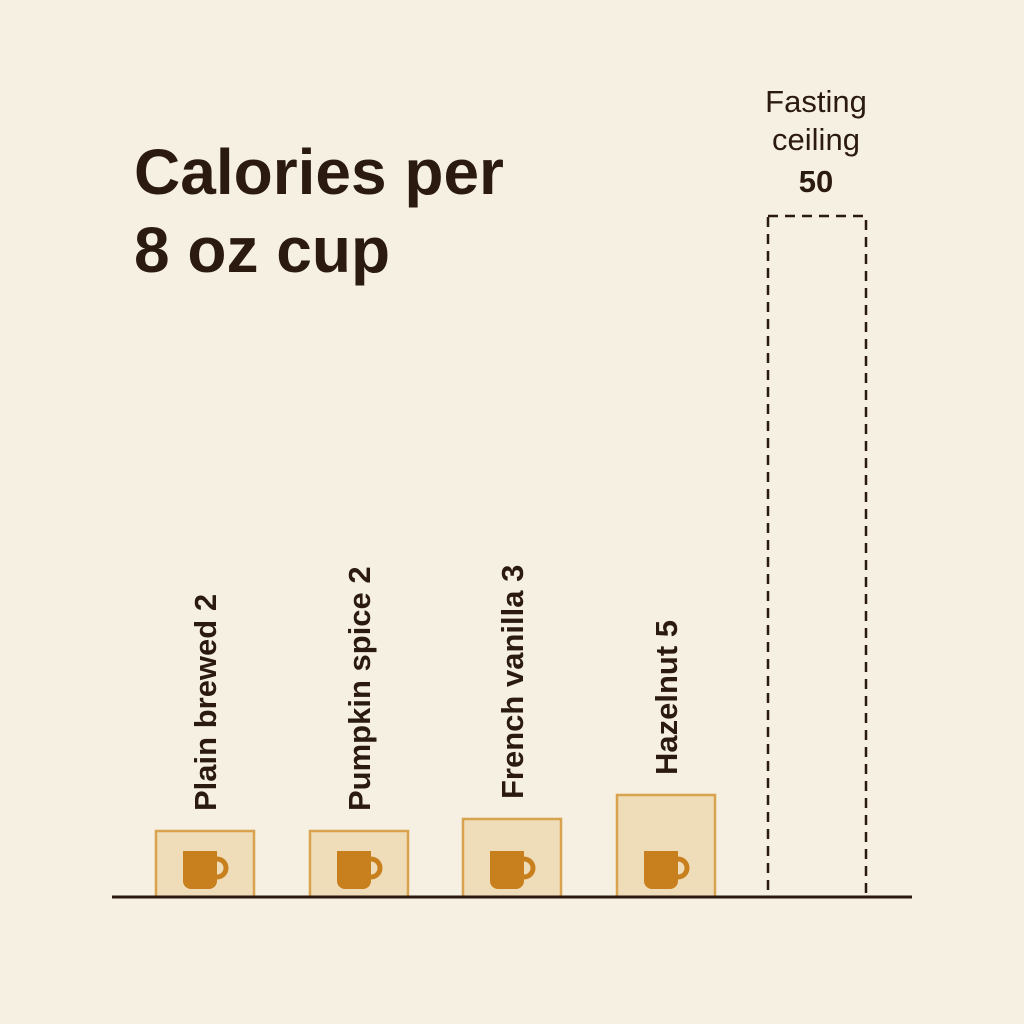  What do you see at coordinates (666, 697) in the screenshot?
I see `bar-label-hazelnut: Hazelnut 5` at bounding box center [666, 697].